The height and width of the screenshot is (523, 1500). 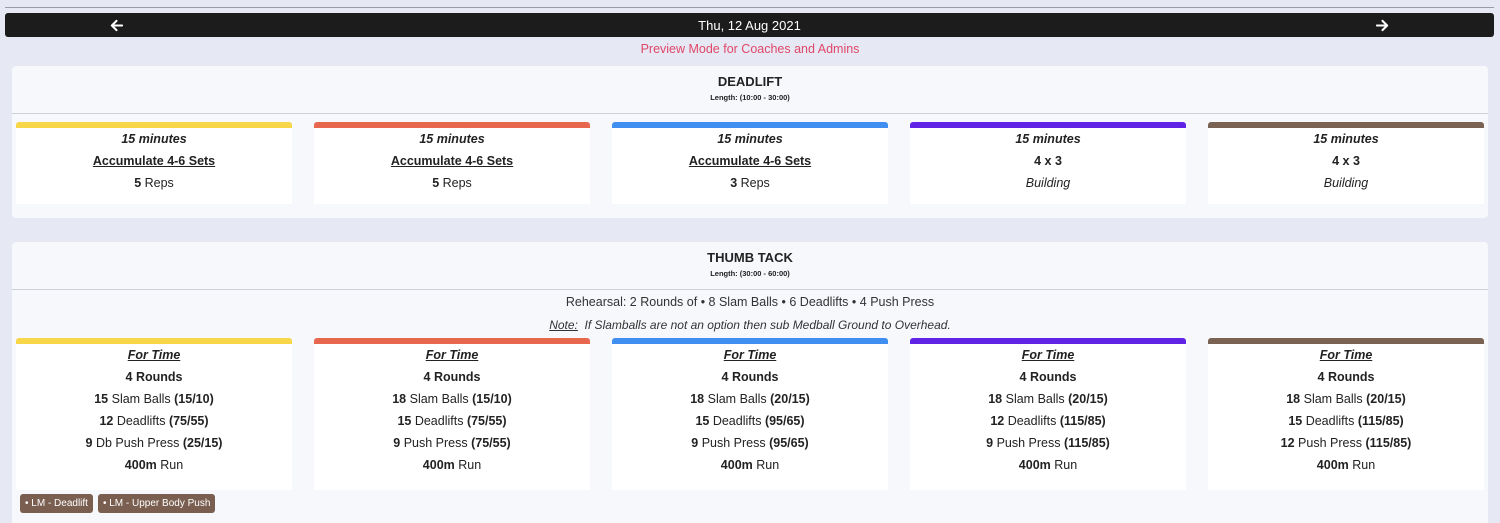 I want to click on section-title: THUMB TACK, so click(x=750, y=257).